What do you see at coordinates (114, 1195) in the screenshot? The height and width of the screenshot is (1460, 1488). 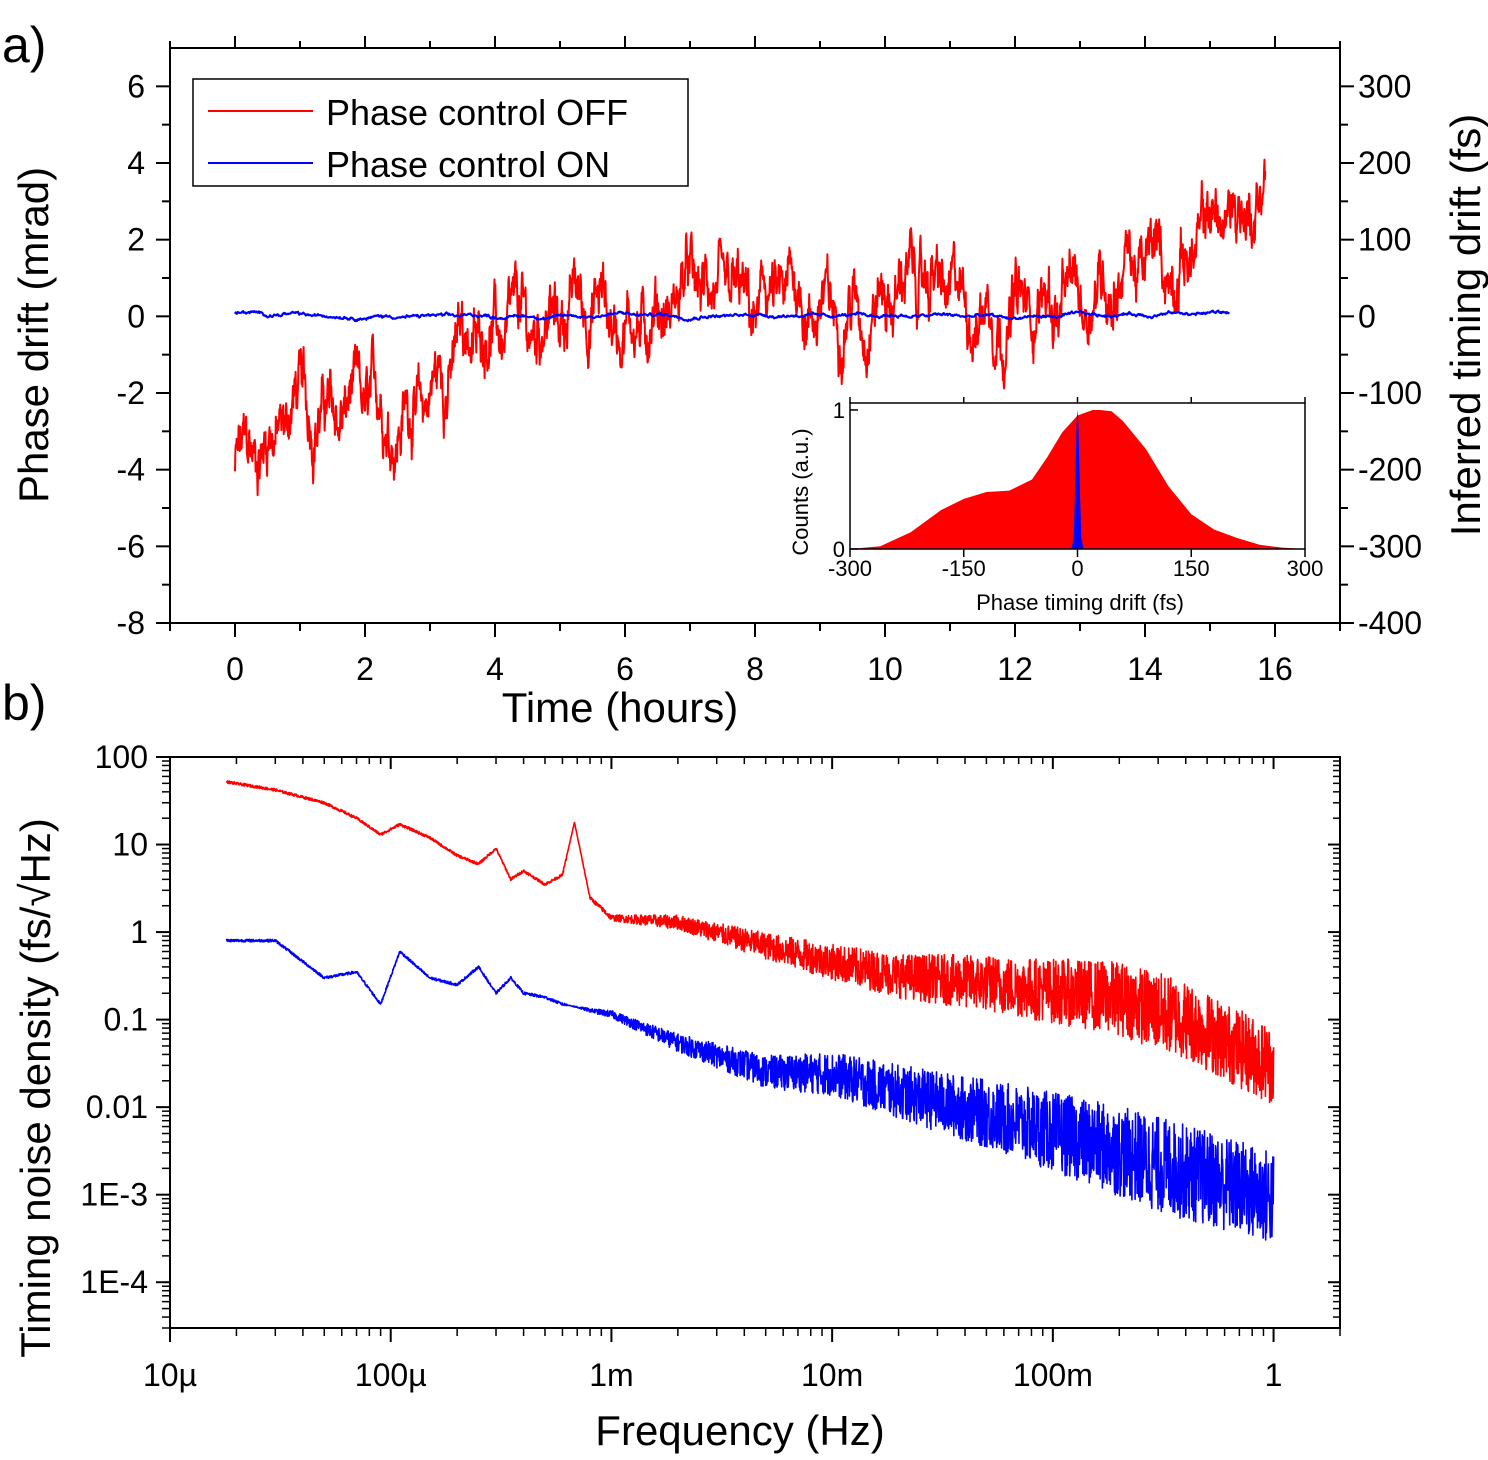 I see `y-tick-label-b: 1E-3` at bounding box center [114, 1195].